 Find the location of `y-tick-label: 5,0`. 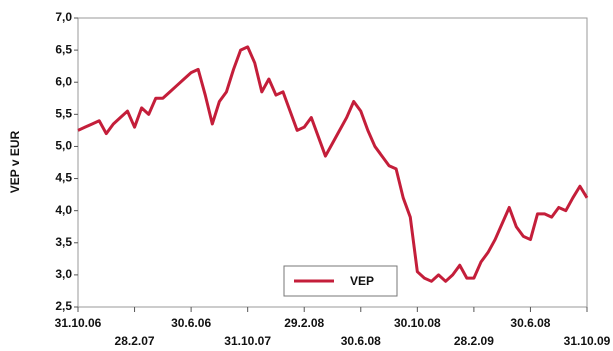

y-tick-label: 5,0 is located at coordinates (63, 146).